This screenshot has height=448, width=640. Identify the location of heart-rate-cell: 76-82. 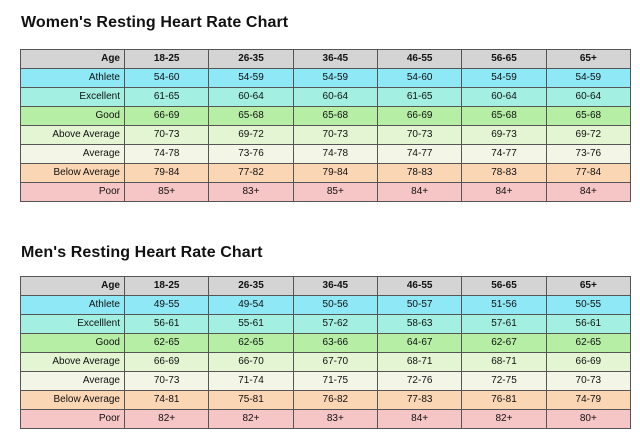
(335, 400).